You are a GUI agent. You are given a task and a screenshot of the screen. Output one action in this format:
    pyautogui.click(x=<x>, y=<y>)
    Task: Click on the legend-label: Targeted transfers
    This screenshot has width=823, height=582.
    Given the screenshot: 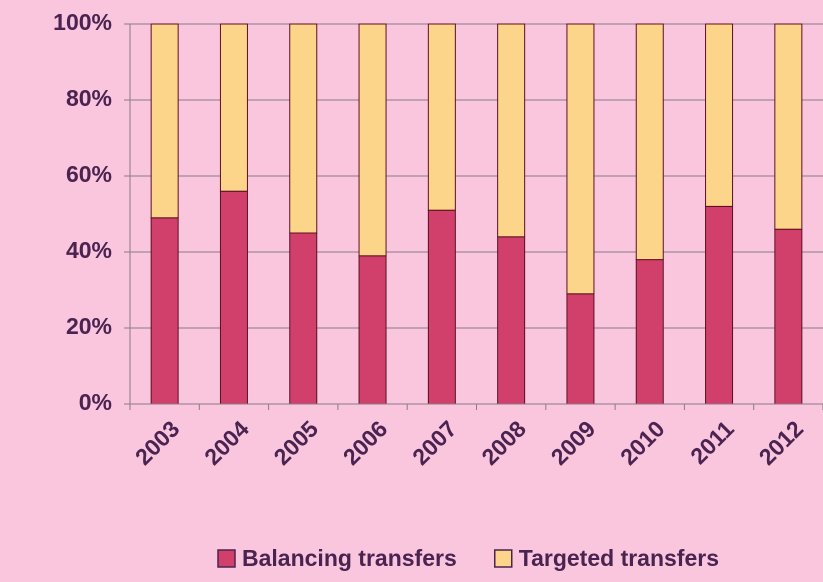 What is the action you would take?
    pyautogui.click(x=619, y=558)
    